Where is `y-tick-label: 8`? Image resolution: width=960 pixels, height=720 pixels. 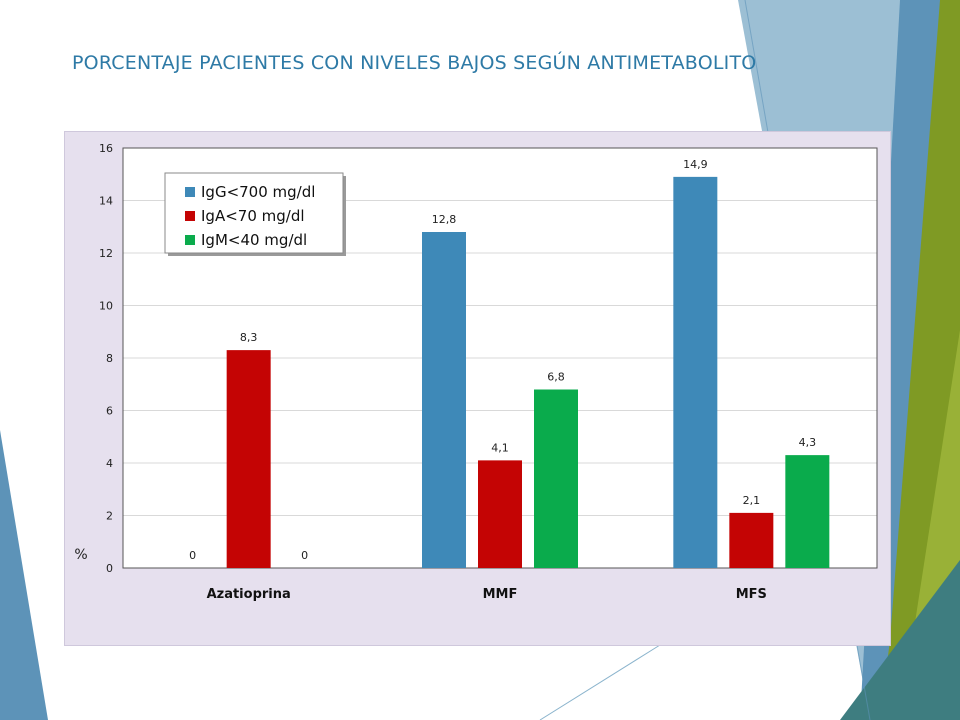 y-tick-label: 8 is located at coordinates (109, 358).